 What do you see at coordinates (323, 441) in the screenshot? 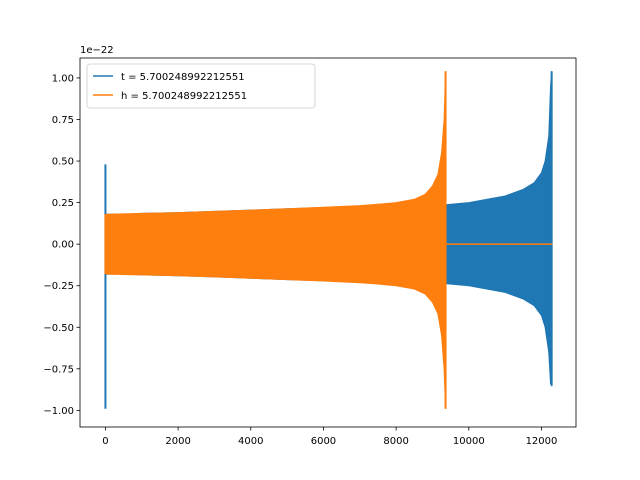
I see `x-tick-label: 6000` at bounding box center [323, 441].